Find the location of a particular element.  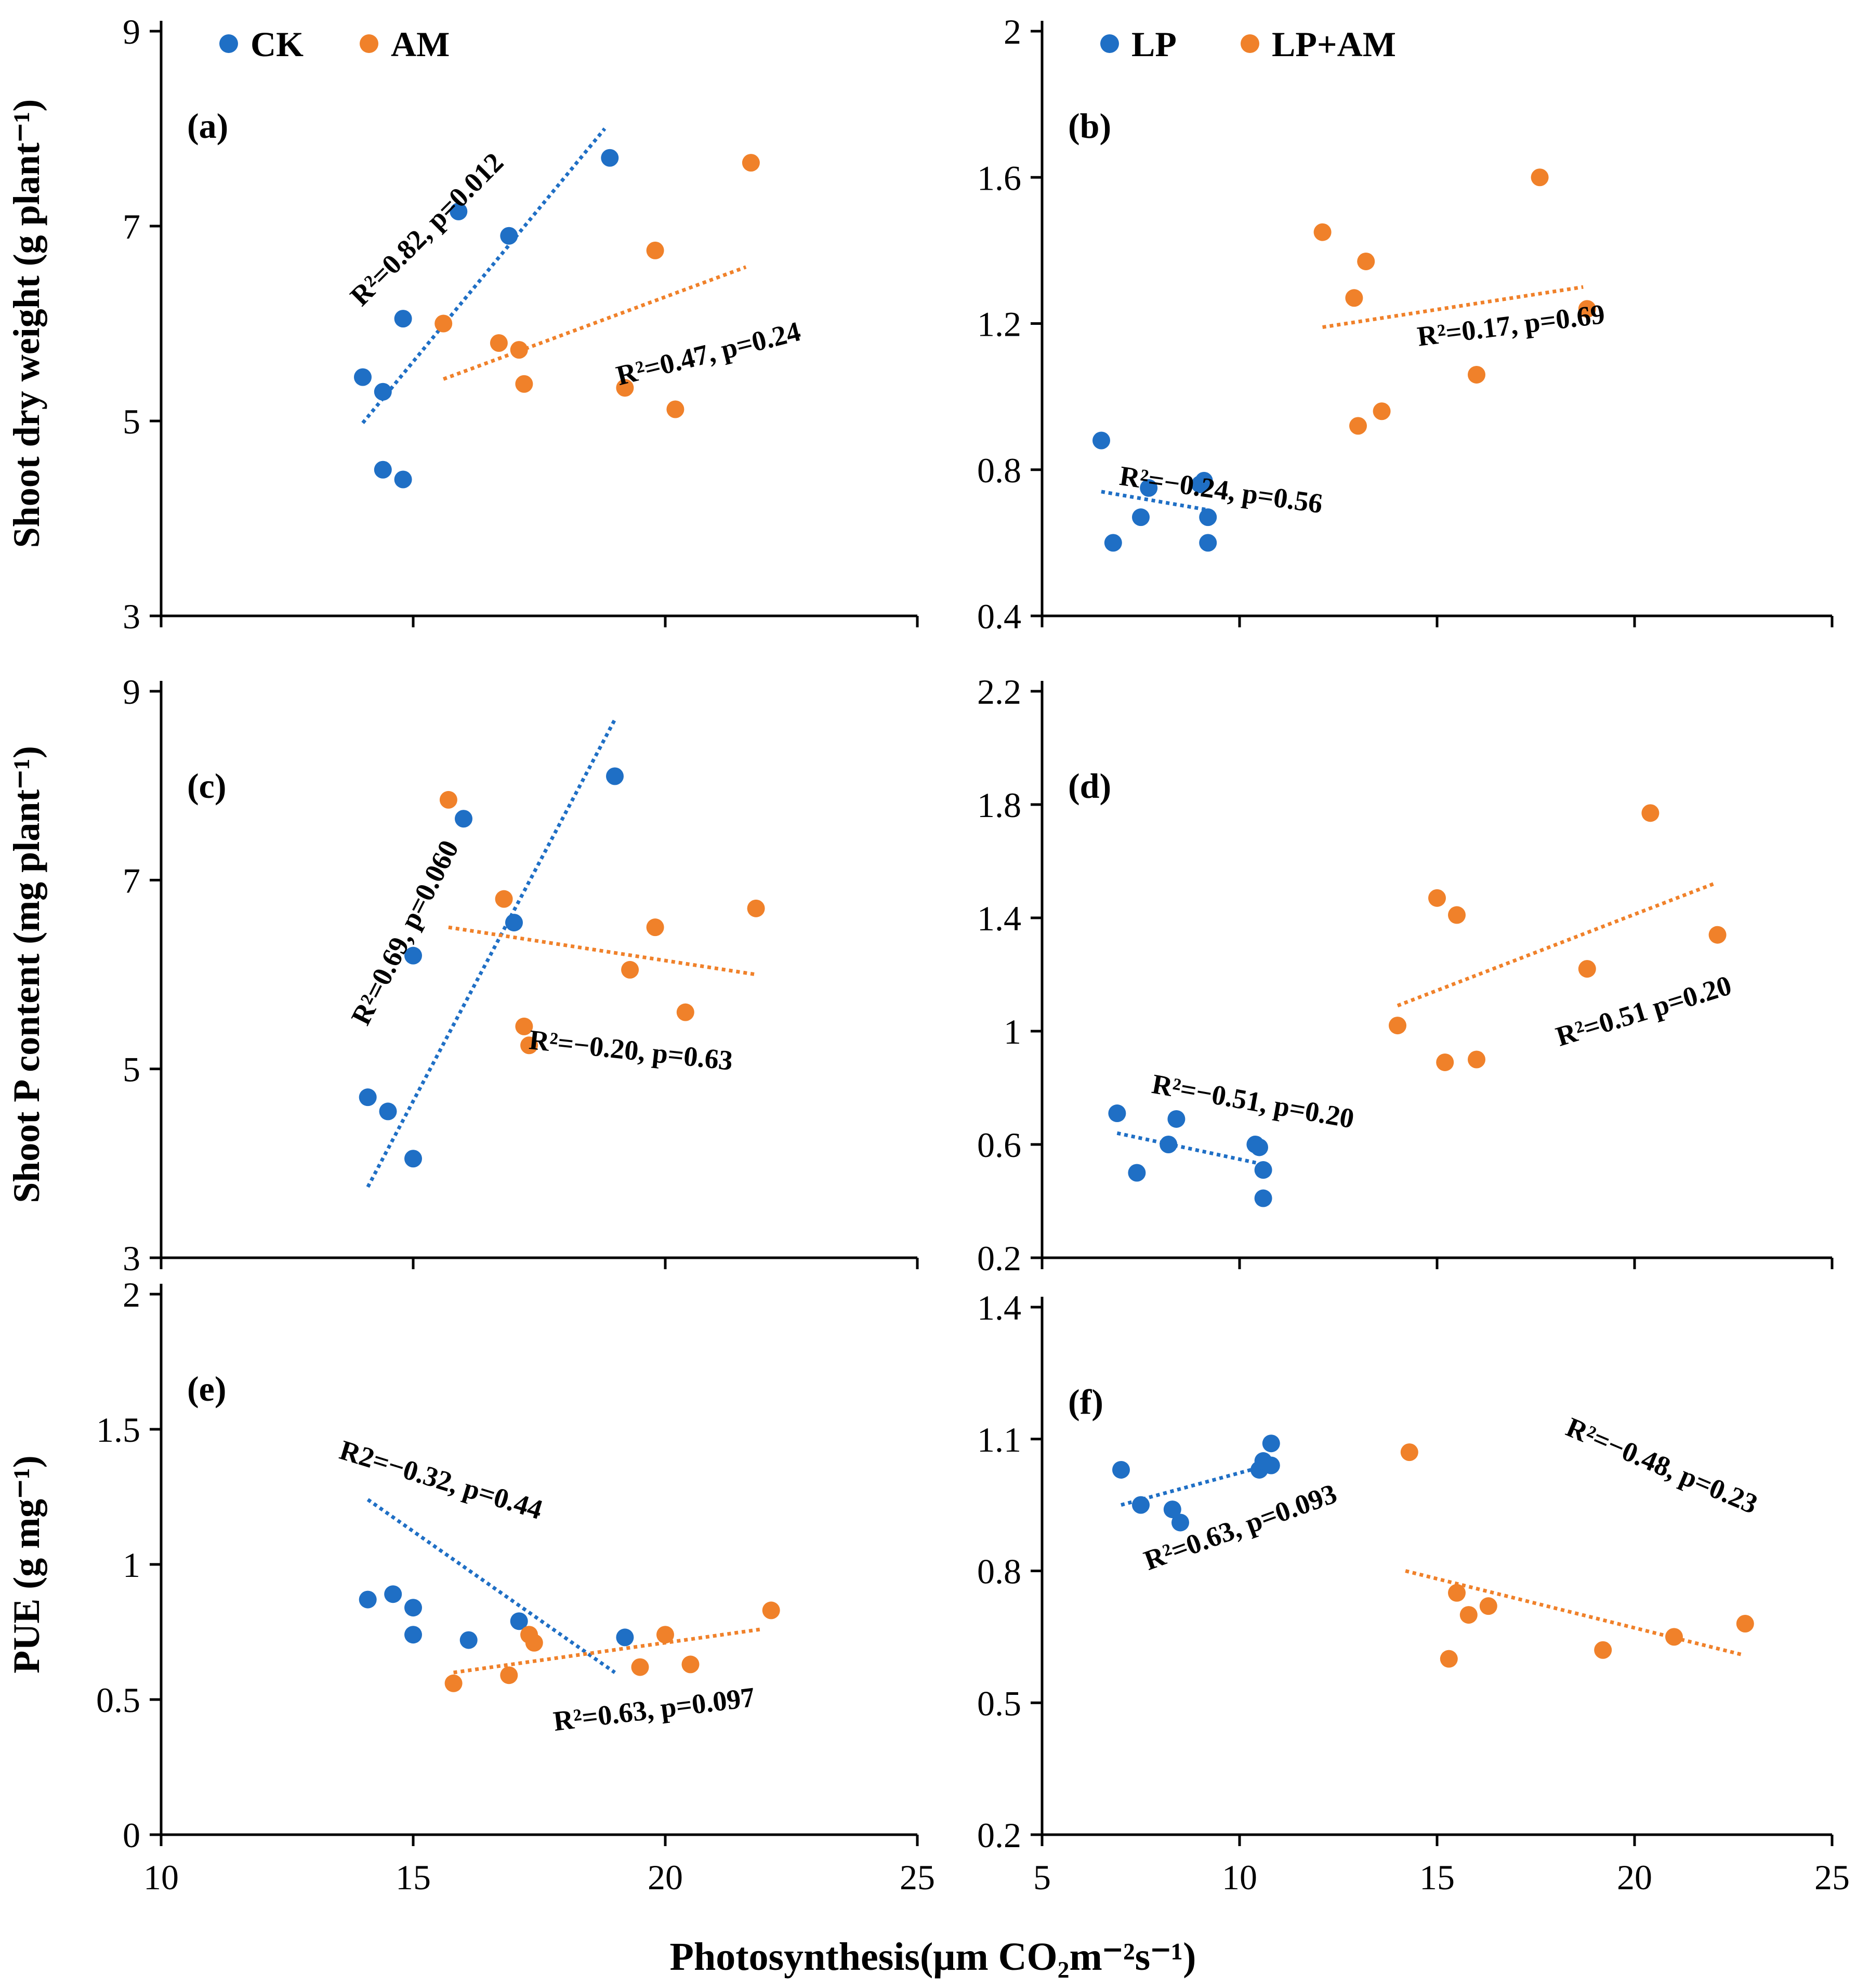

panel-label: (a) is located at coordinates (208, 126).